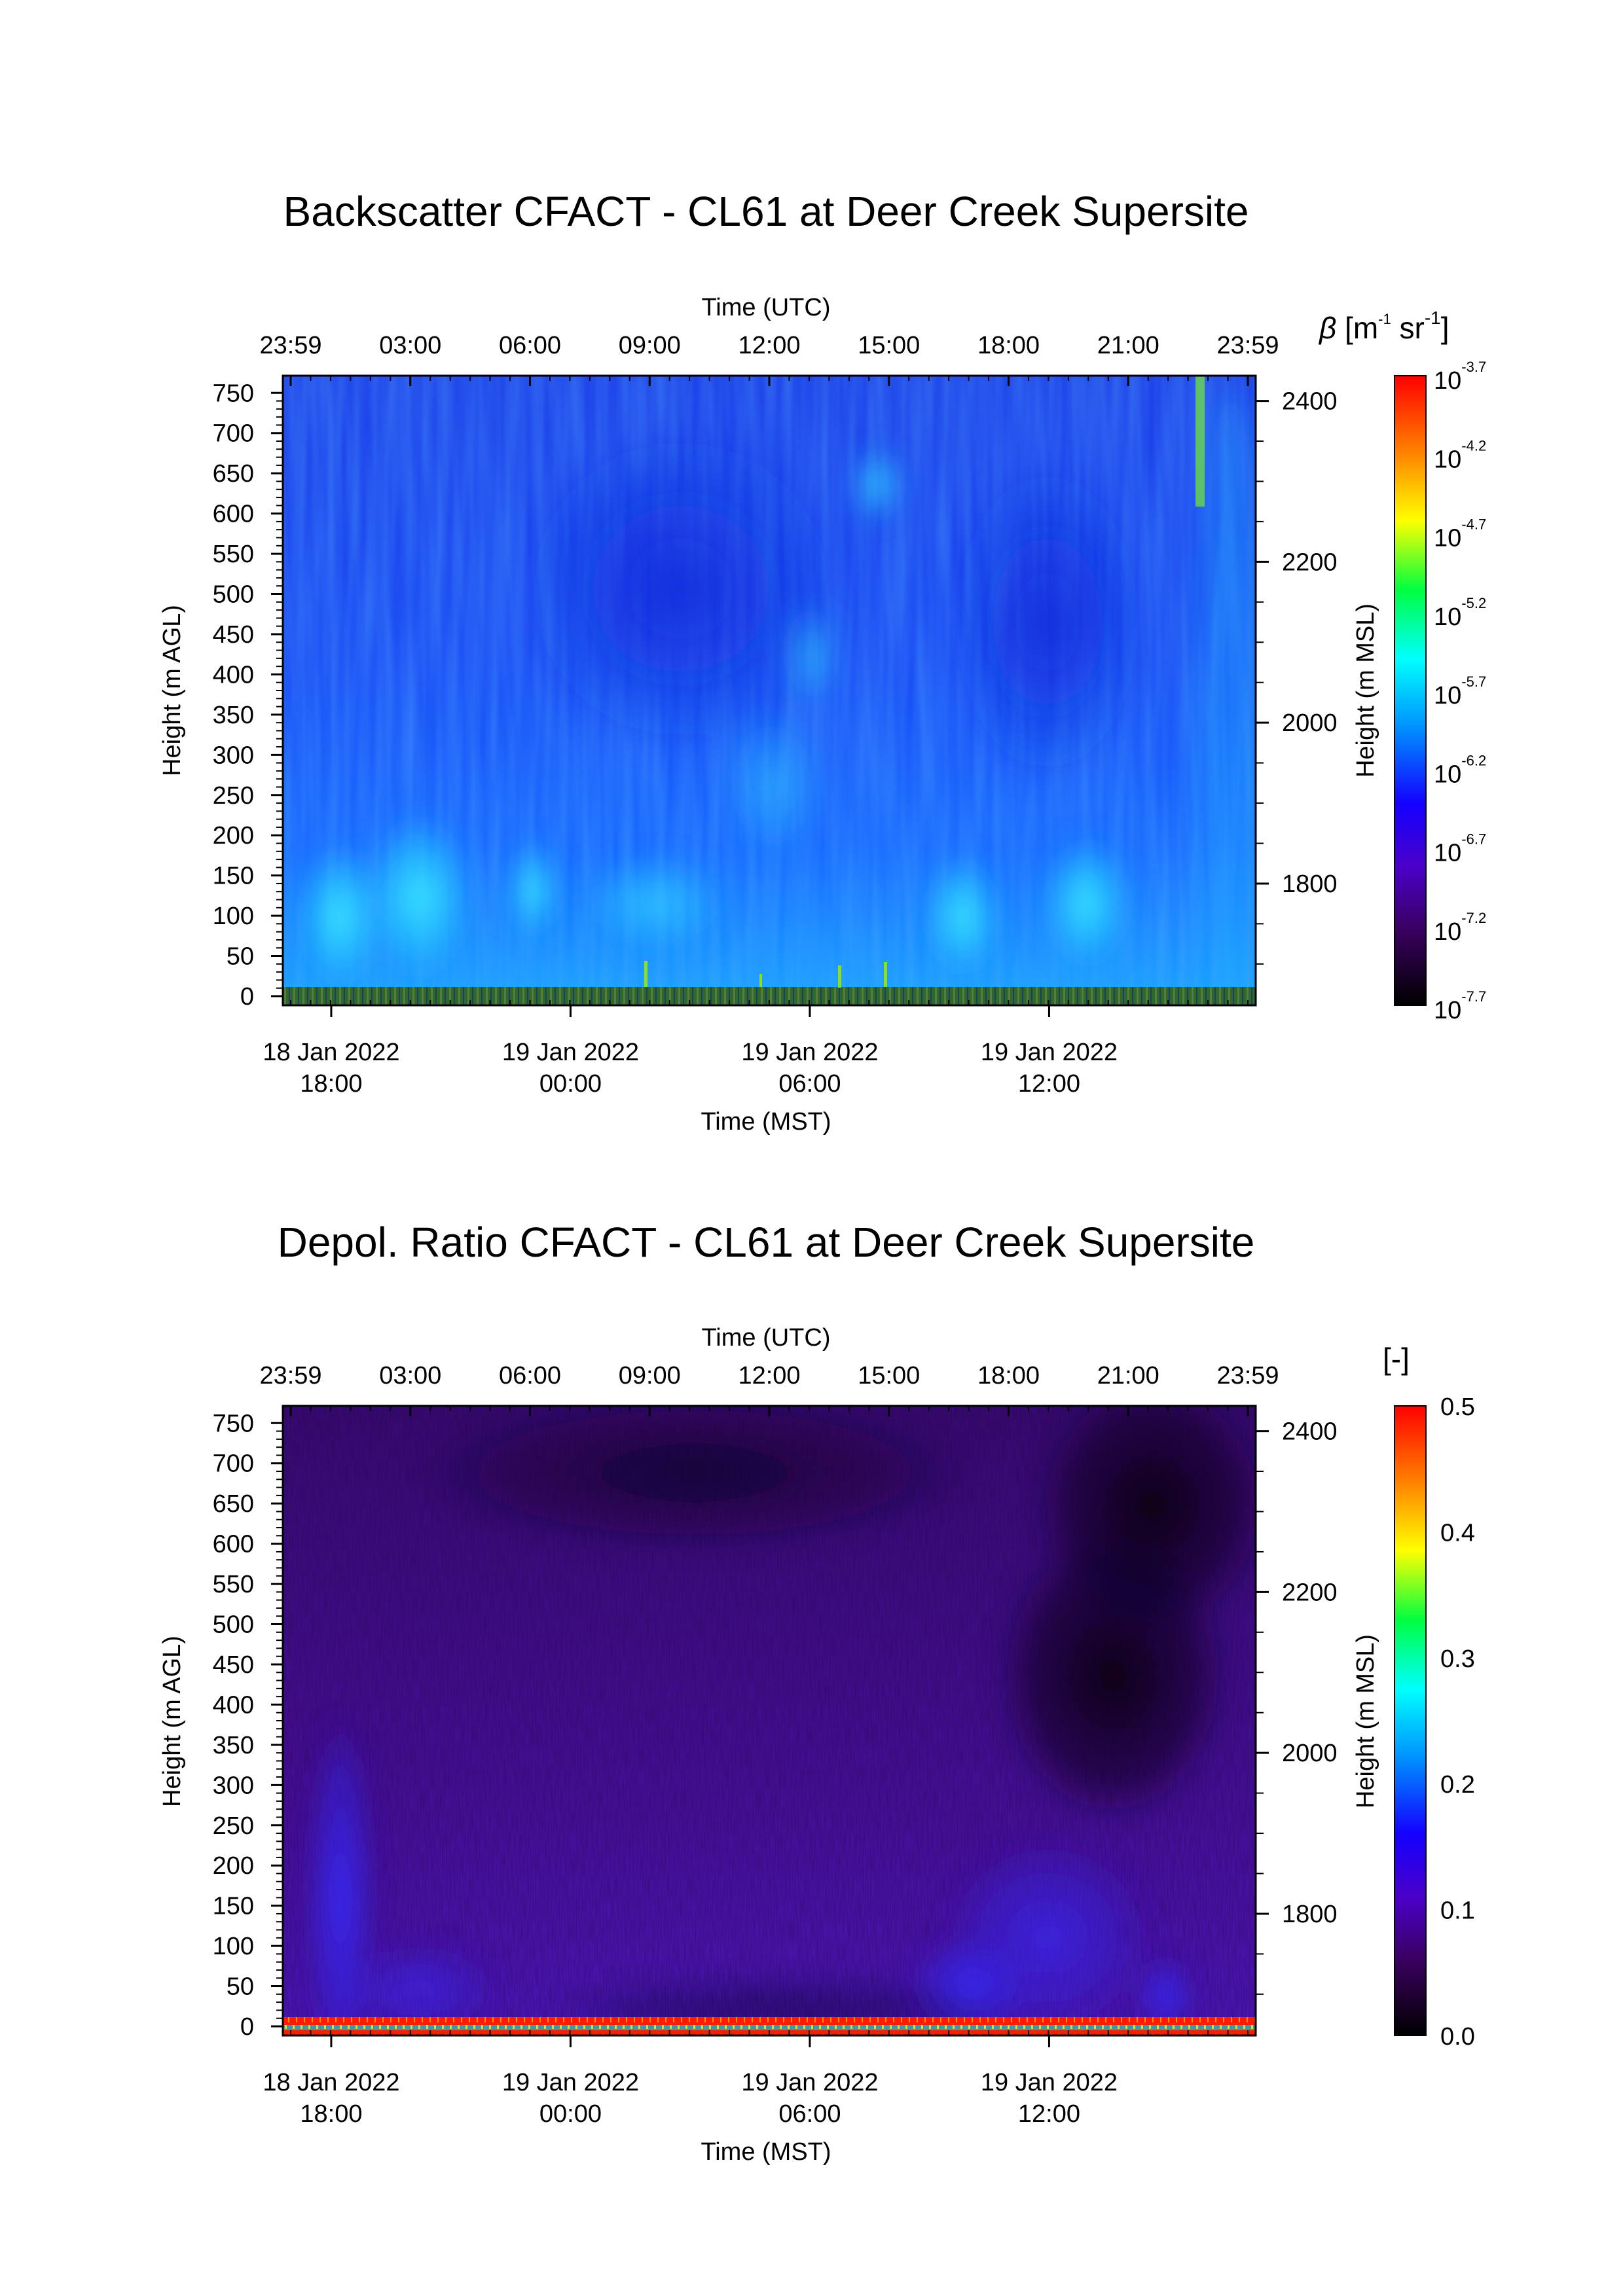 The image size is (1623, 2296). Describe the element at coordinates (1429, 1696) in the screenshot. I see `depol-colorbar: [-] 0.5 0.4 0.3 0.2 0.1 0.0` at that location.